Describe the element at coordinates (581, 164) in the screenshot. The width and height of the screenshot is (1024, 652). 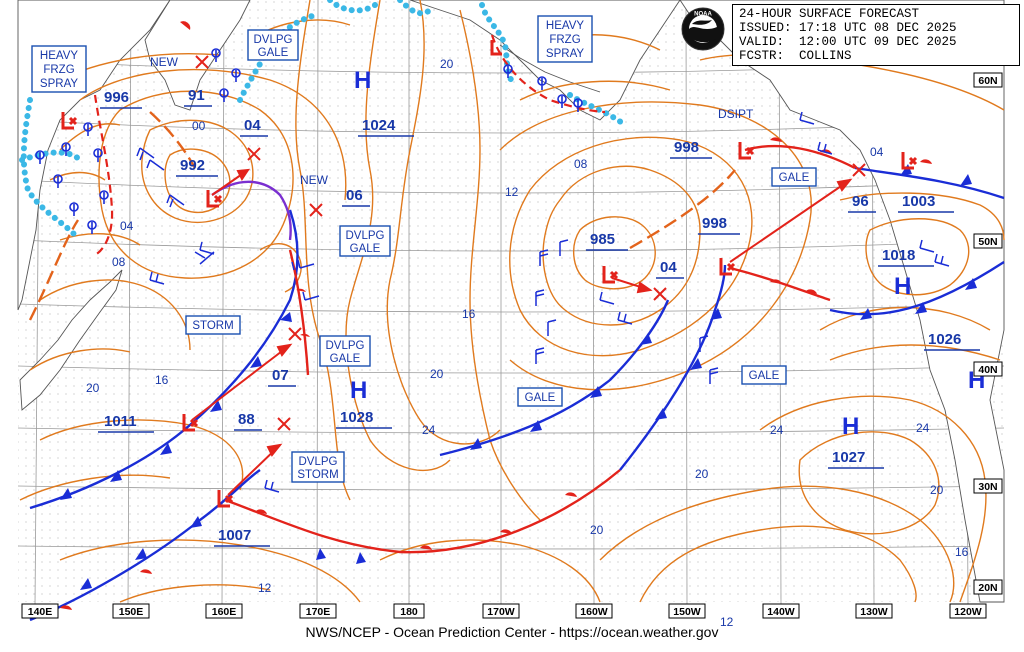
I see `isobar-label: 08` at that location.